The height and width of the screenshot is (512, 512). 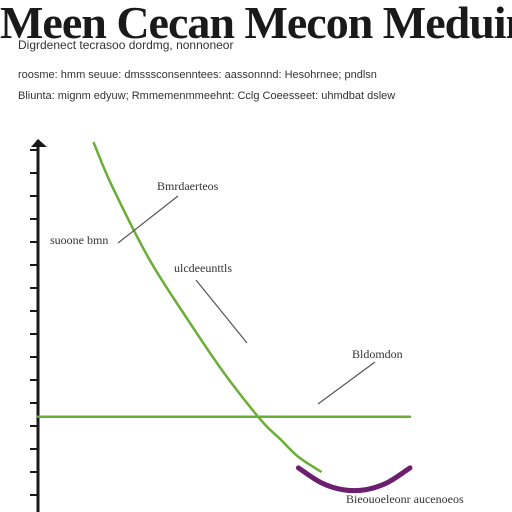 What do you see at coordinates (188, 186) in the screenshot?
I see `annotation-label-1: Bmrdaerteos` at bounding box center [188, 186].